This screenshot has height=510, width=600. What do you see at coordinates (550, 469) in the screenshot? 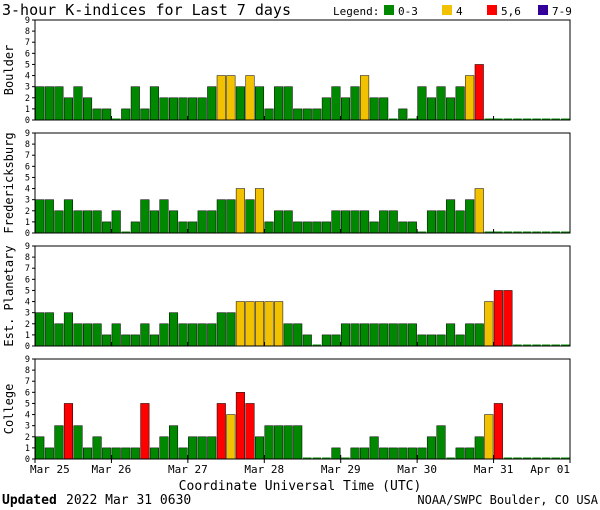
I see `x-tick-label: Apr 01` at bounding box center [550, 469].